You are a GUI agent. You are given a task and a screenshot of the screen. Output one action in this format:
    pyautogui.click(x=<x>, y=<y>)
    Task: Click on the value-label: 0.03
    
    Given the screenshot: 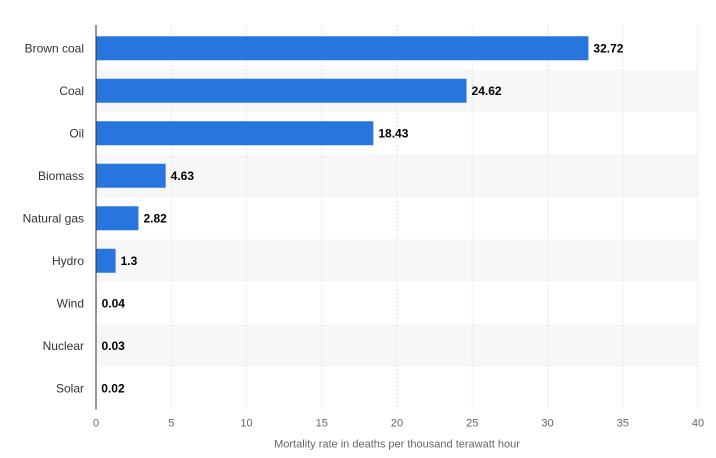 What is the action you would take?
    pyautogui.click(x=113, y=346)
    